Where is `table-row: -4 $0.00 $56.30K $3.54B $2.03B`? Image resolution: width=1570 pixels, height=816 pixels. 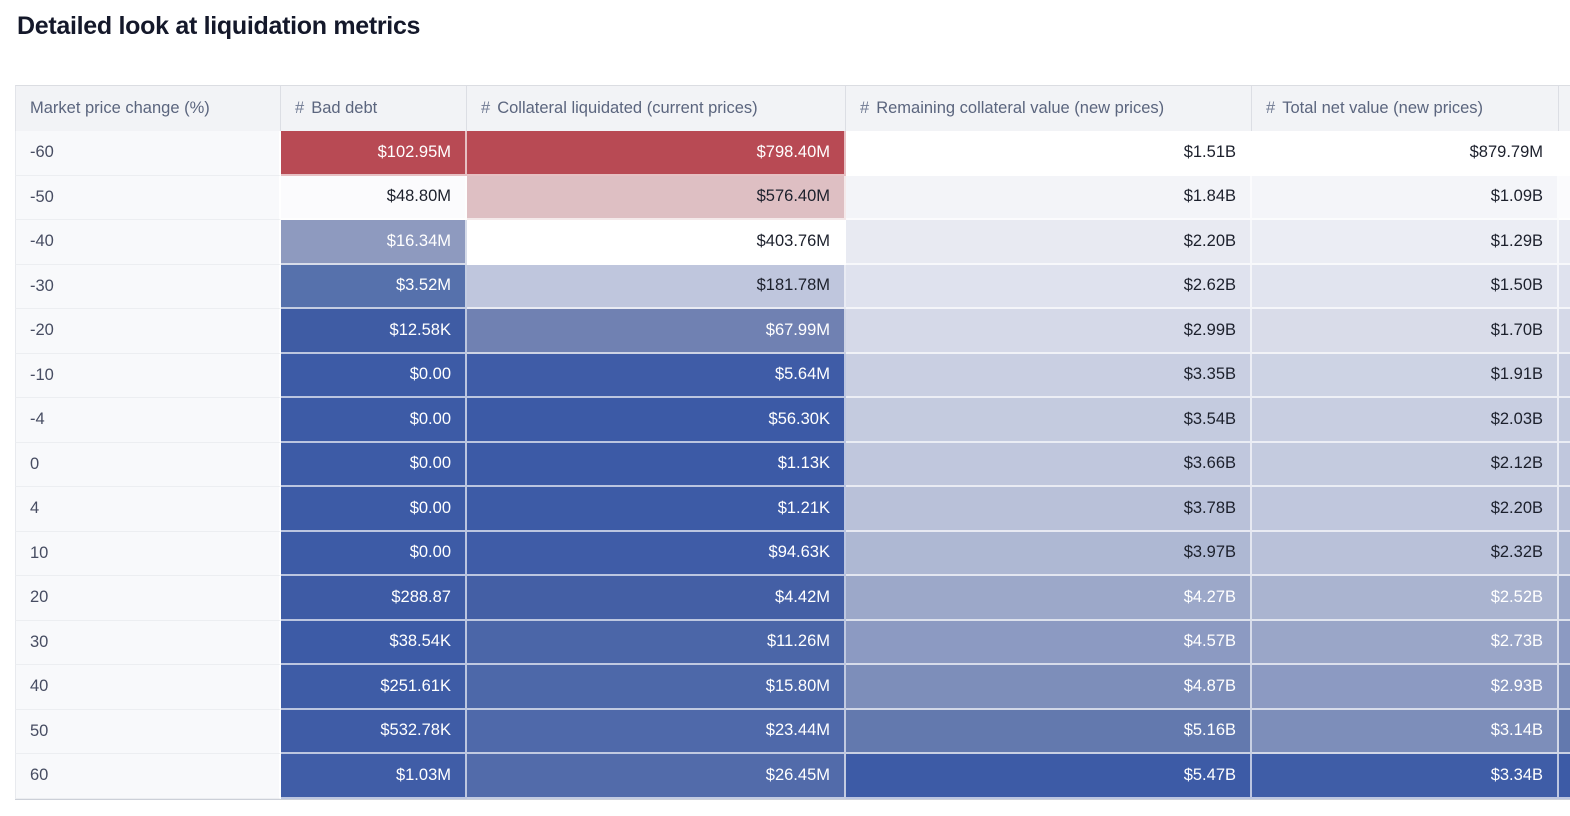
table-row: -4 $0.00 $56.30K $3.54B $2.03B is located at coordinates (792, 420).